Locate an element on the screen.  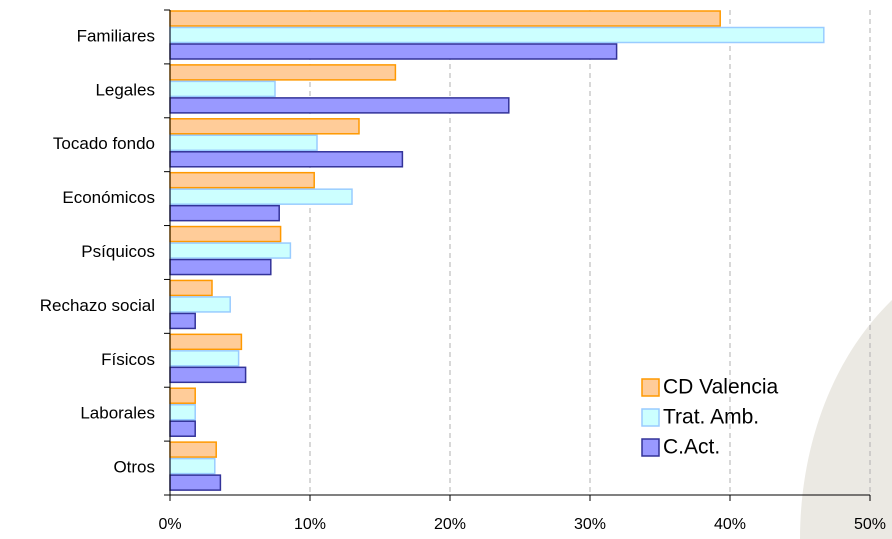
x-tick-label-1: 10% is located at coordinates (310, 524).